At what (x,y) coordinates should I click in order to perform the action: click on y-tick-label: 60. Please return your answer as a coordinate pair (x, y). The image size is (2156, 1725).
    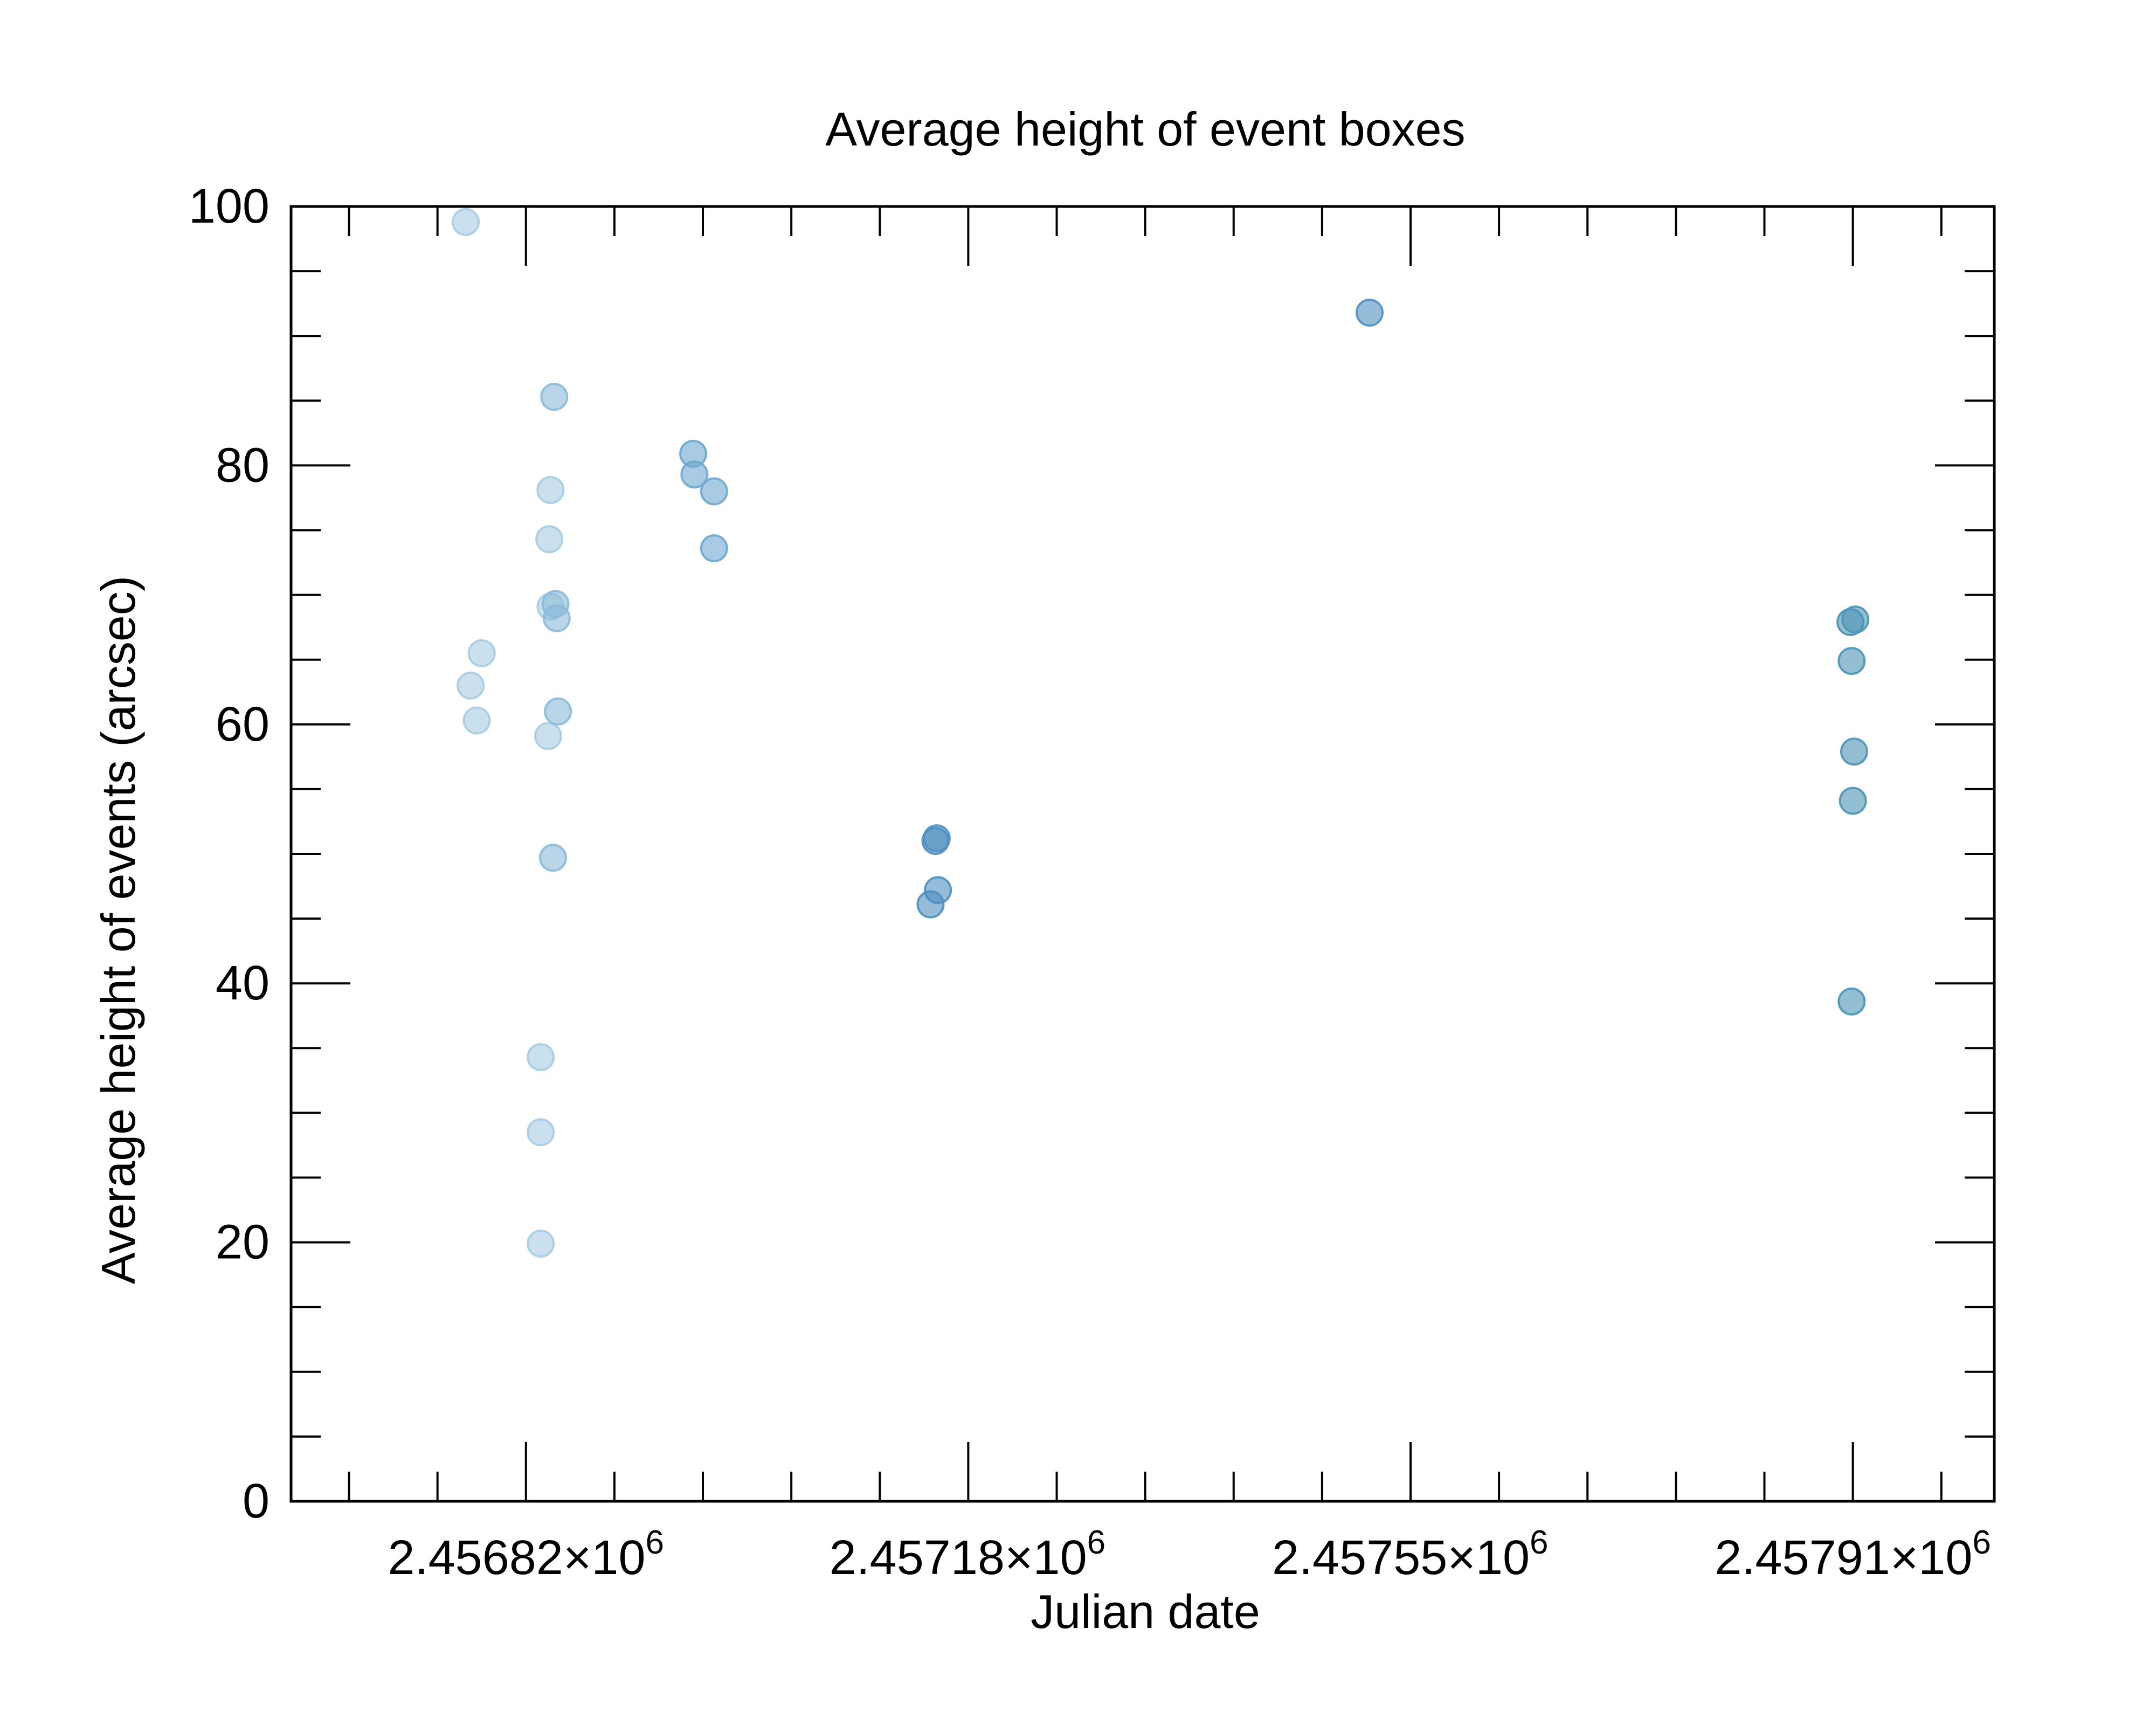
    Looking at the image, I should click on (243, 724).